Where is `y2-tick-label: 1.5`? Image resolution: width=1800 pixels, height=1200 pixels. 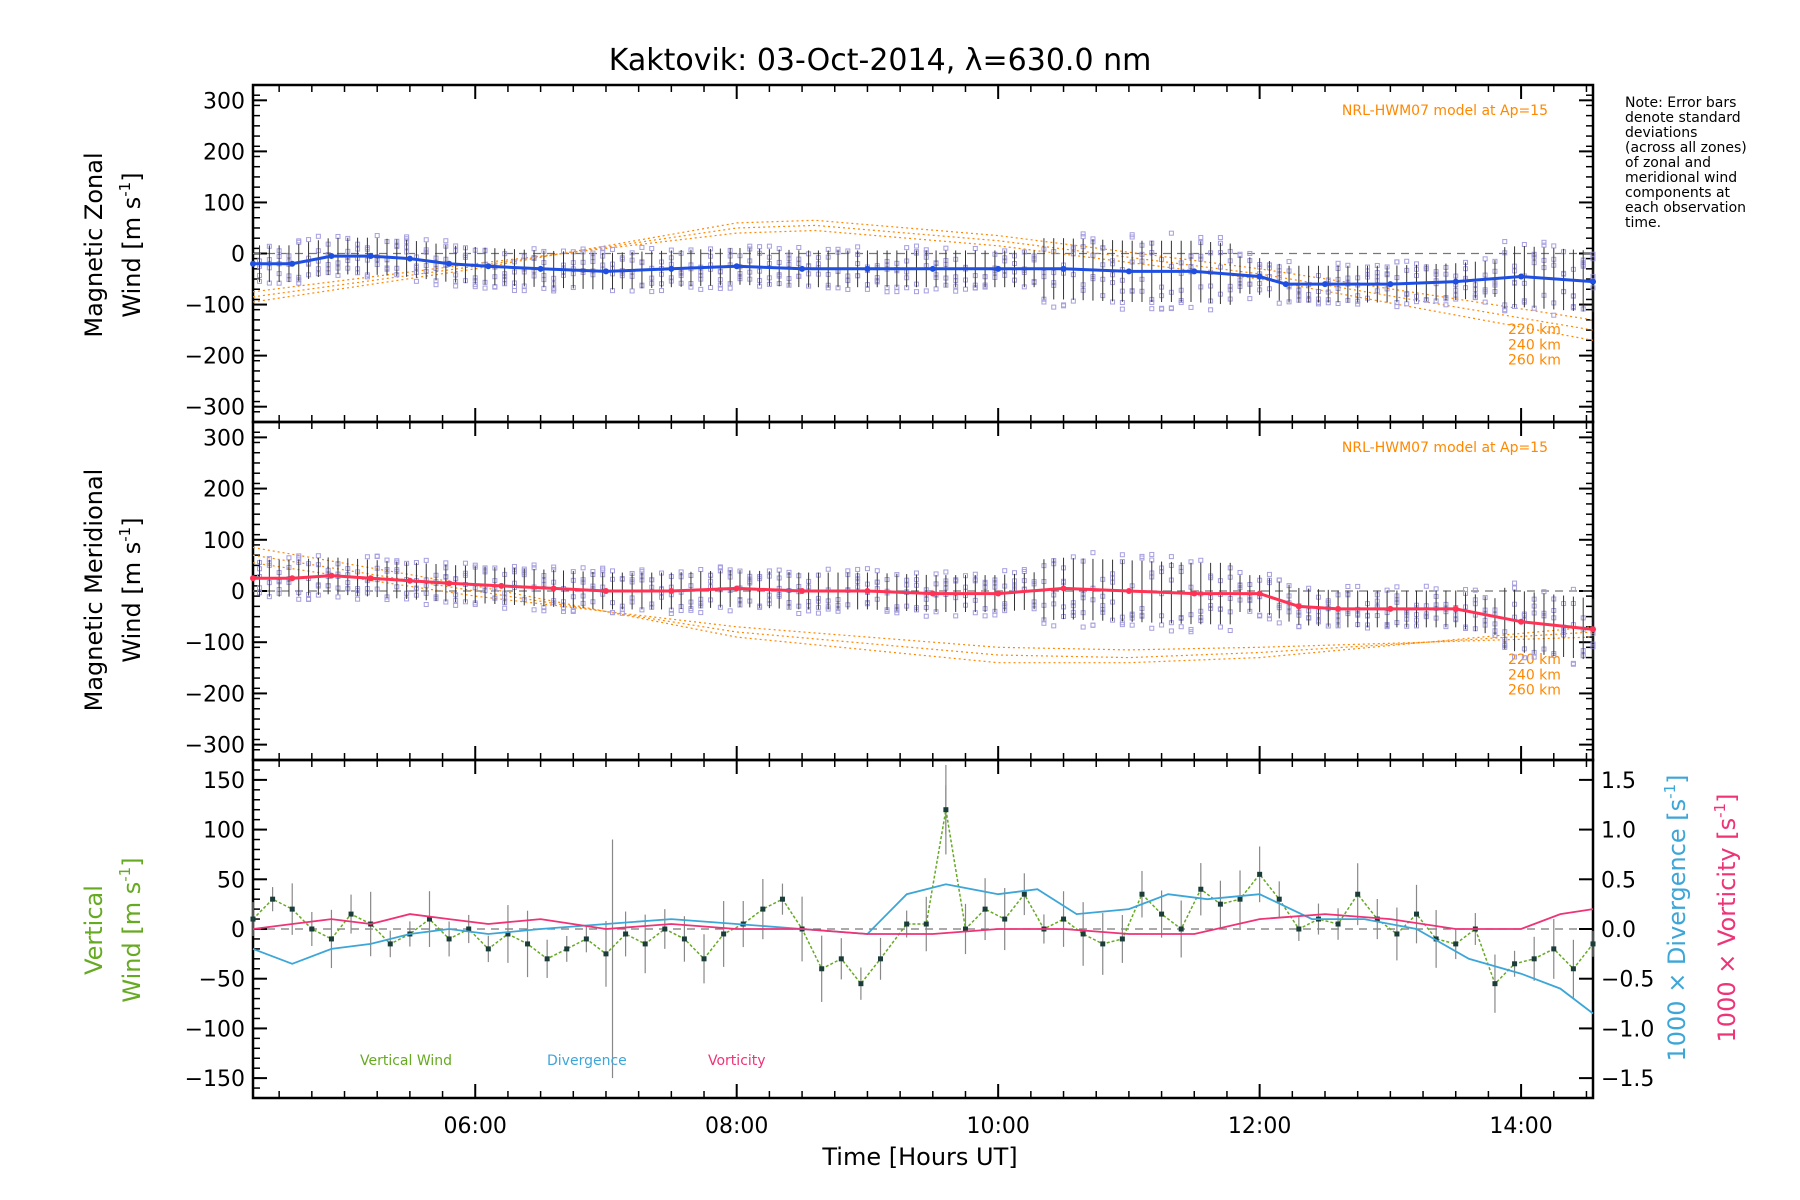
y2-tick-label: 1.5 is located at coordinates (1618, 781).